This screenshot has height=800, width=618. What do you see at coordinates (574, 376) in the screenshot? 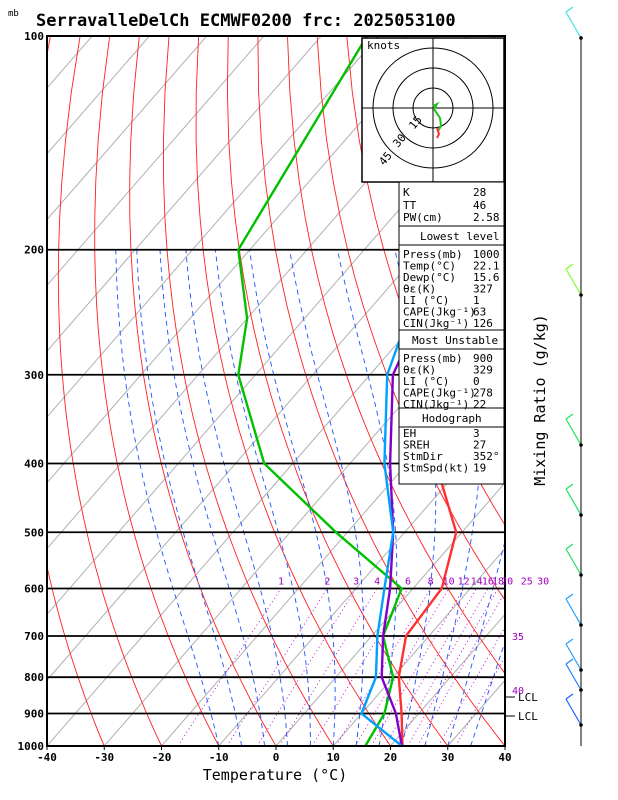
I see `wind-barb-column` at bounding box center [574, 376].